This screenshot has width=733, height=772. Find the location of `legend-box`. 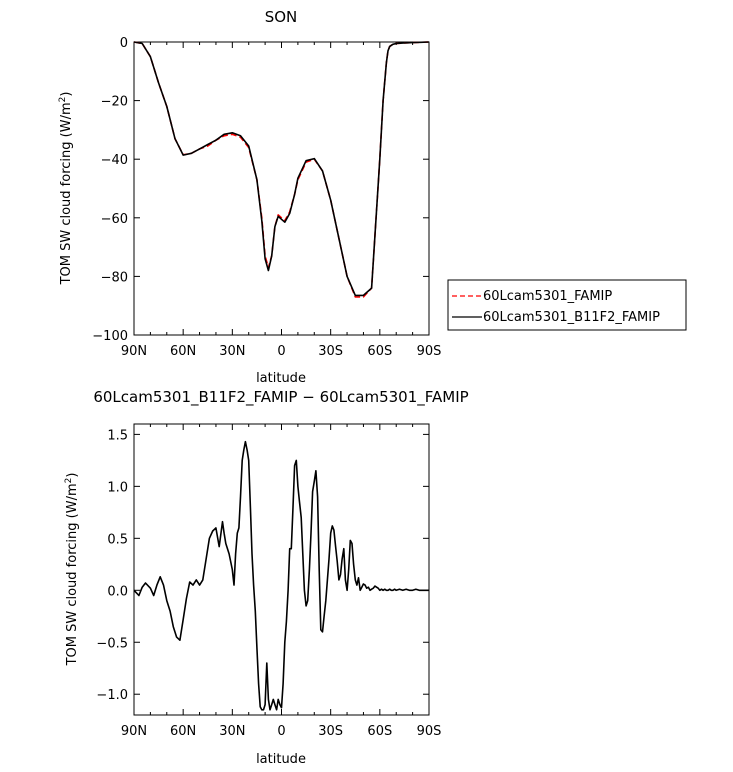

legend-box is located at coordinates (567, 305).